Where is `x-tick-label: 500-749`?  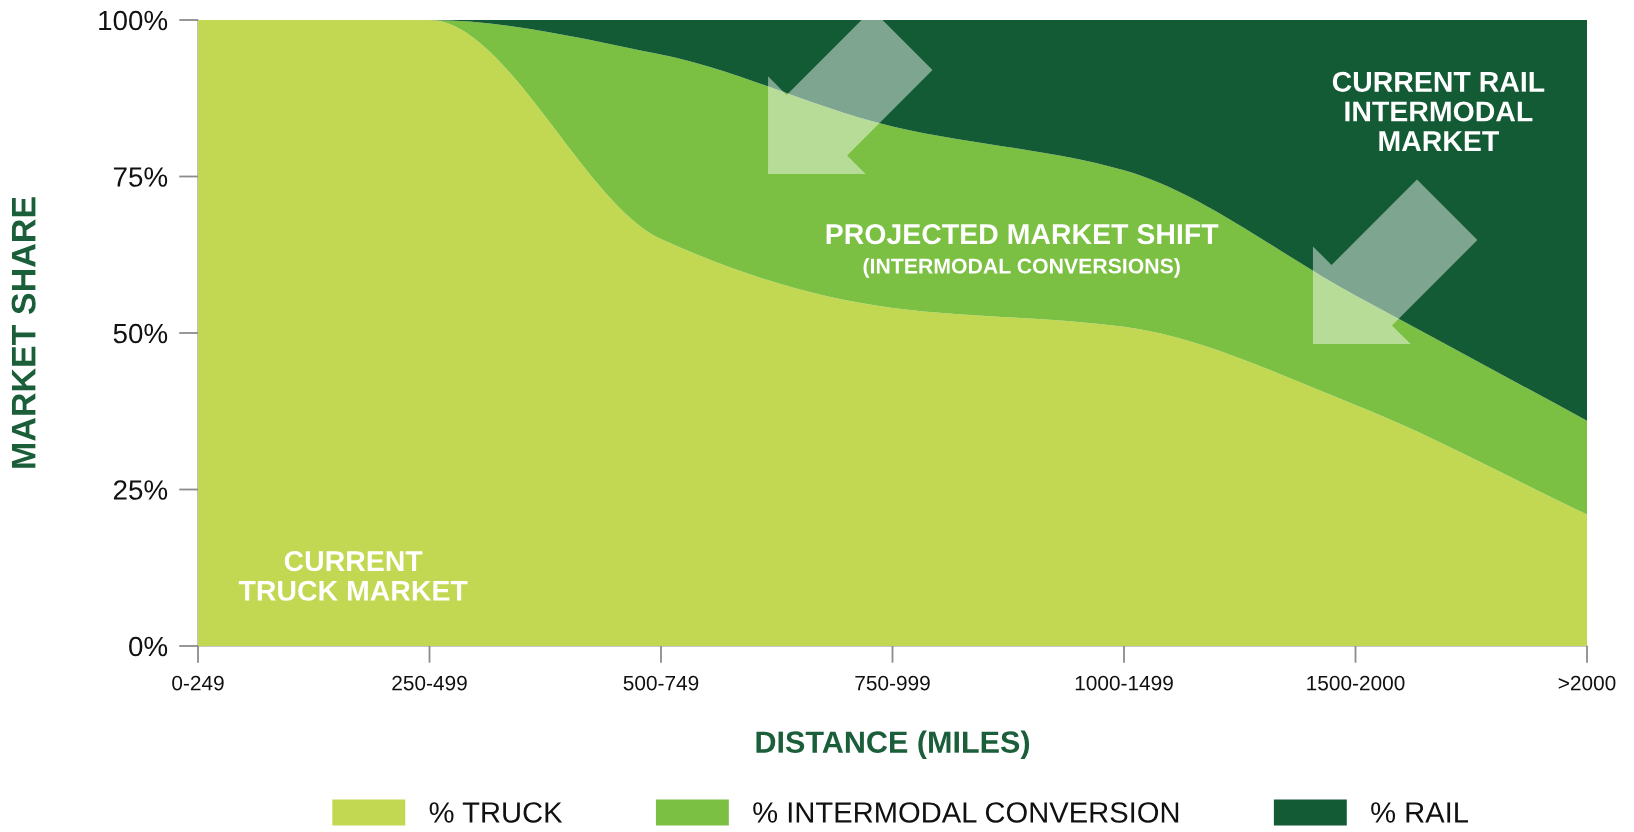 x-tick-label: 500-749 is located at coordinates (661, 683).